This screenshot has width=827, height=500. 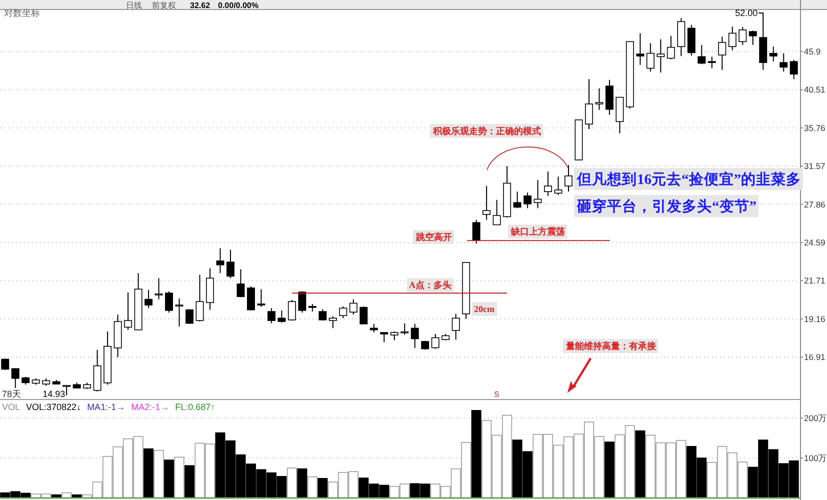 What do you see at coordinates (815, 127) in the screenshot?
I see `y-tick-label: 35.76` at bounding box center [815, 127].